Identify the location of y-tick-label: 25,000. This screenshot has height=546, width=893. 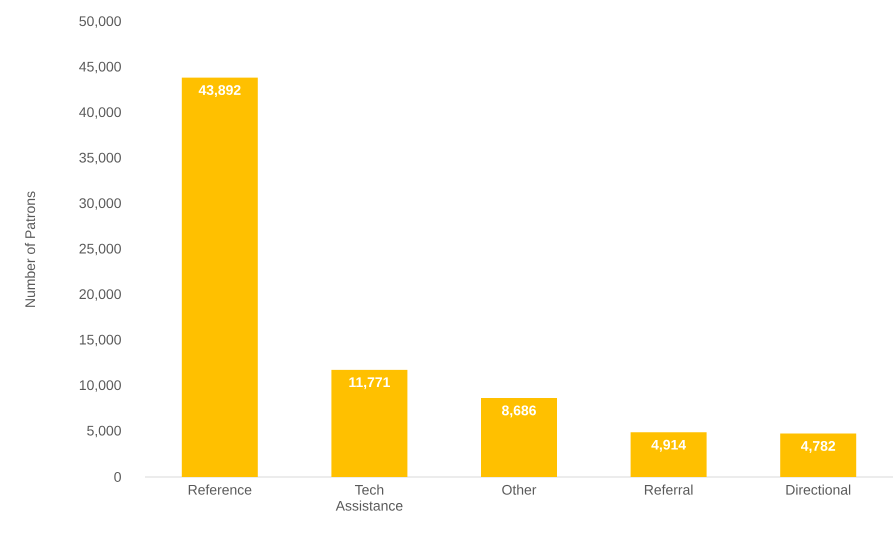
(100, 250).